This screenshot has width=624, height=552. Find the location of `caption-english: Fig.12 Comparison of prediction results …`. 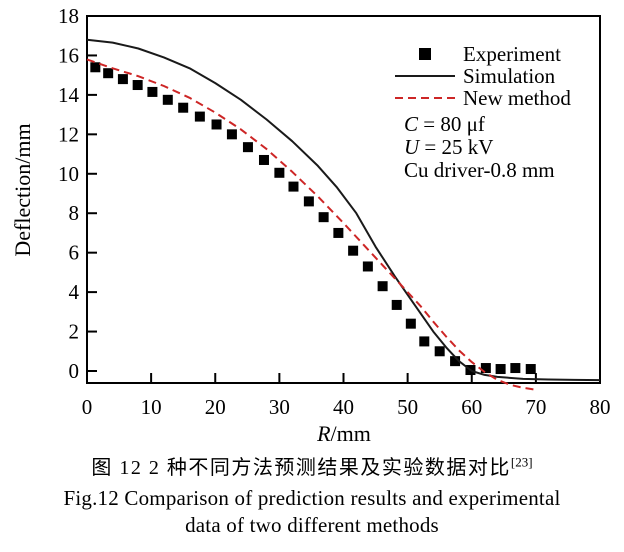

caption-english: Fig.12 Comparison of prediction results … is located at coordinates (312, 512).